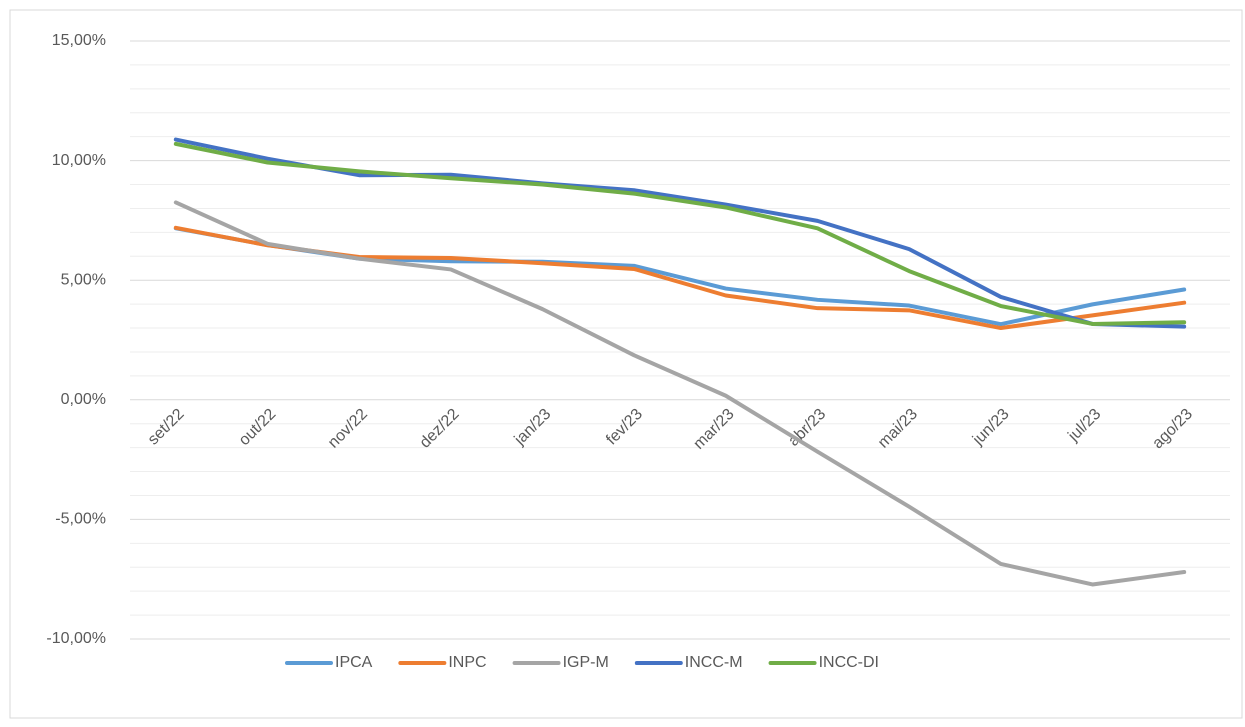 Image resolution: width=1245 pixels, height=727 pixels. What do you see at coordinates (83, 399) in the screenshot?
I see `y-tick-label: 0,00%` at bounding box center [83, 399].